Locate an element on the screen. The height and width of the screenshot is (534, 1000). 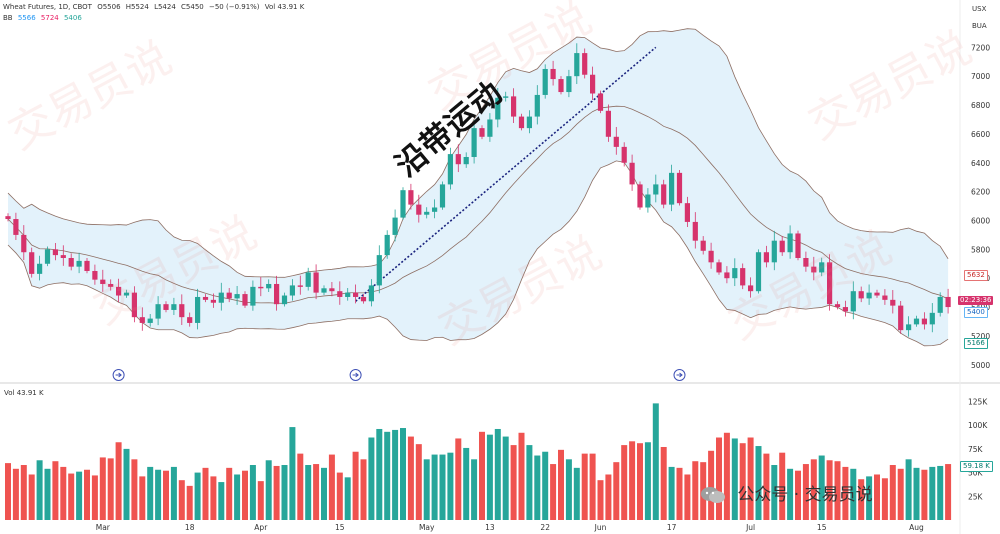
brand-caption: 公众号 · 交易员说 is located at coordinates (786, 492).